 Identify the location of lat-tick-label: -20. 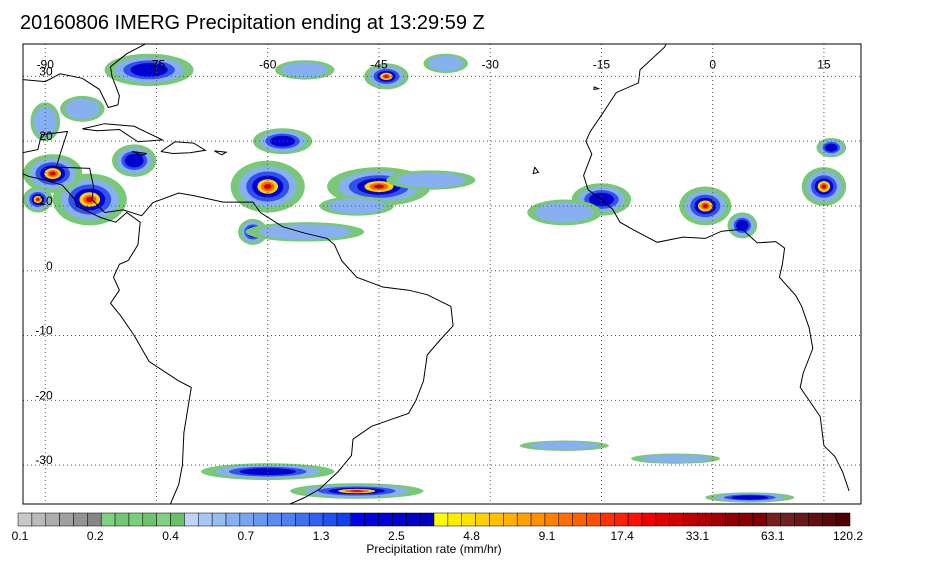
(44, 395).